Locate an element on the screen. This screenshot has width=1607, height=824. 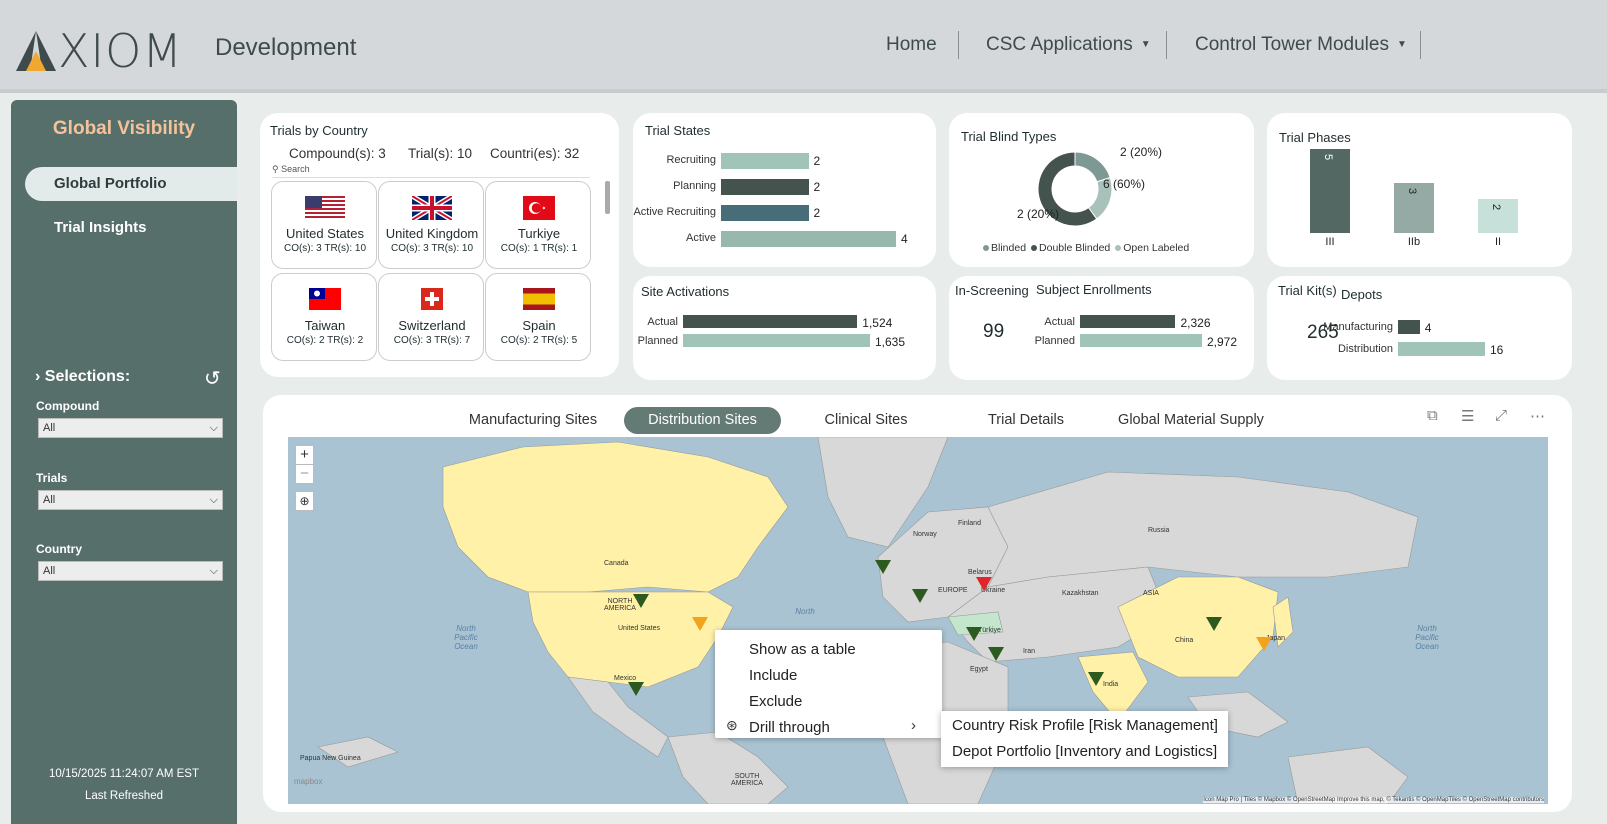
country-stats: CO(s): 3 TR(s): 7 is located at coordinates (432, 340).